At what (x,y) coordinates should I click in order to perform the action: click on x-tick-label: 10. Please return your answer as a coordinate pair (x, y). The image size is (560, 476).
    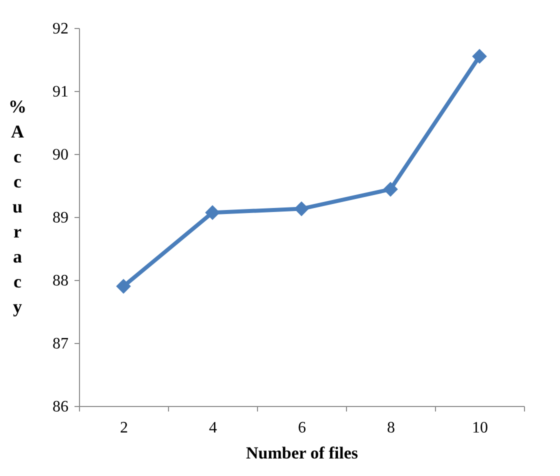
    Looking at the image, I should click on (480, 428).